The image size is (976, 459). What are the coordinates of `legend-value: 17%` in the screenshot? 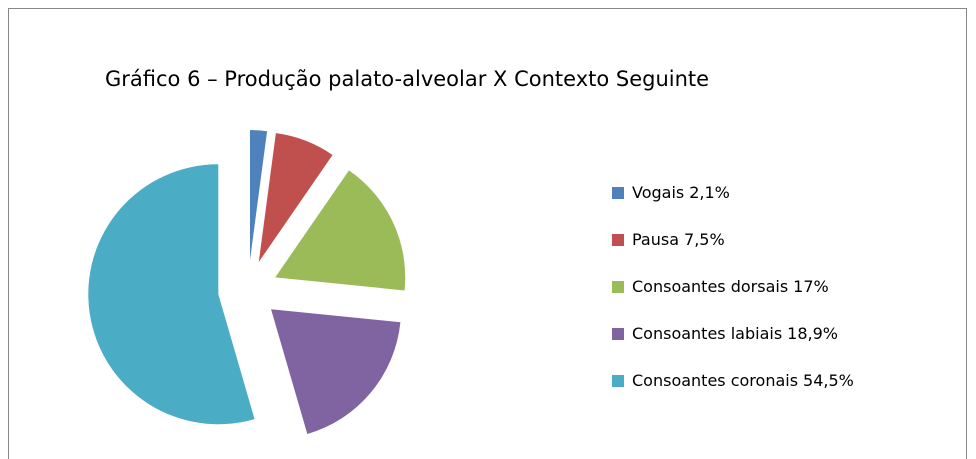 It's located at (811, 286).